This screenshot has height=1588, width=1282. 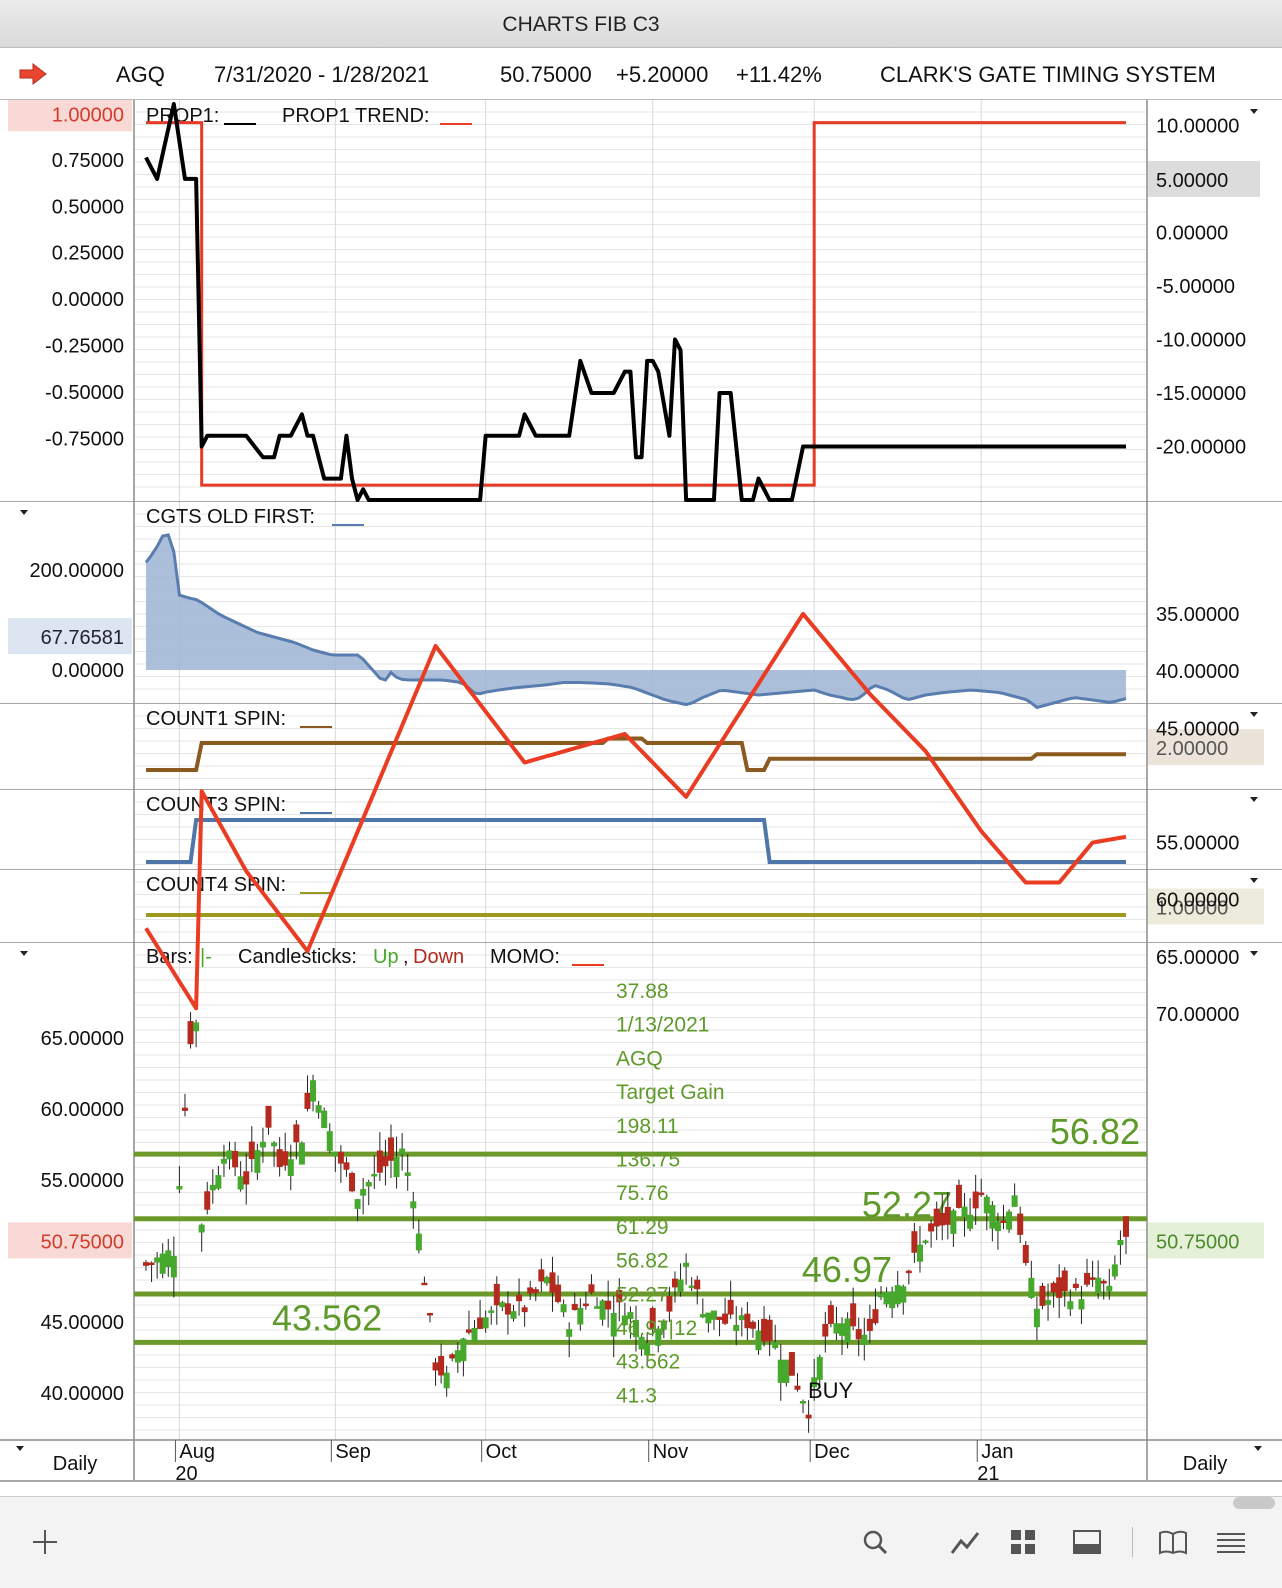 I want to click on grid-icon, so click(x=1023, y=1542).